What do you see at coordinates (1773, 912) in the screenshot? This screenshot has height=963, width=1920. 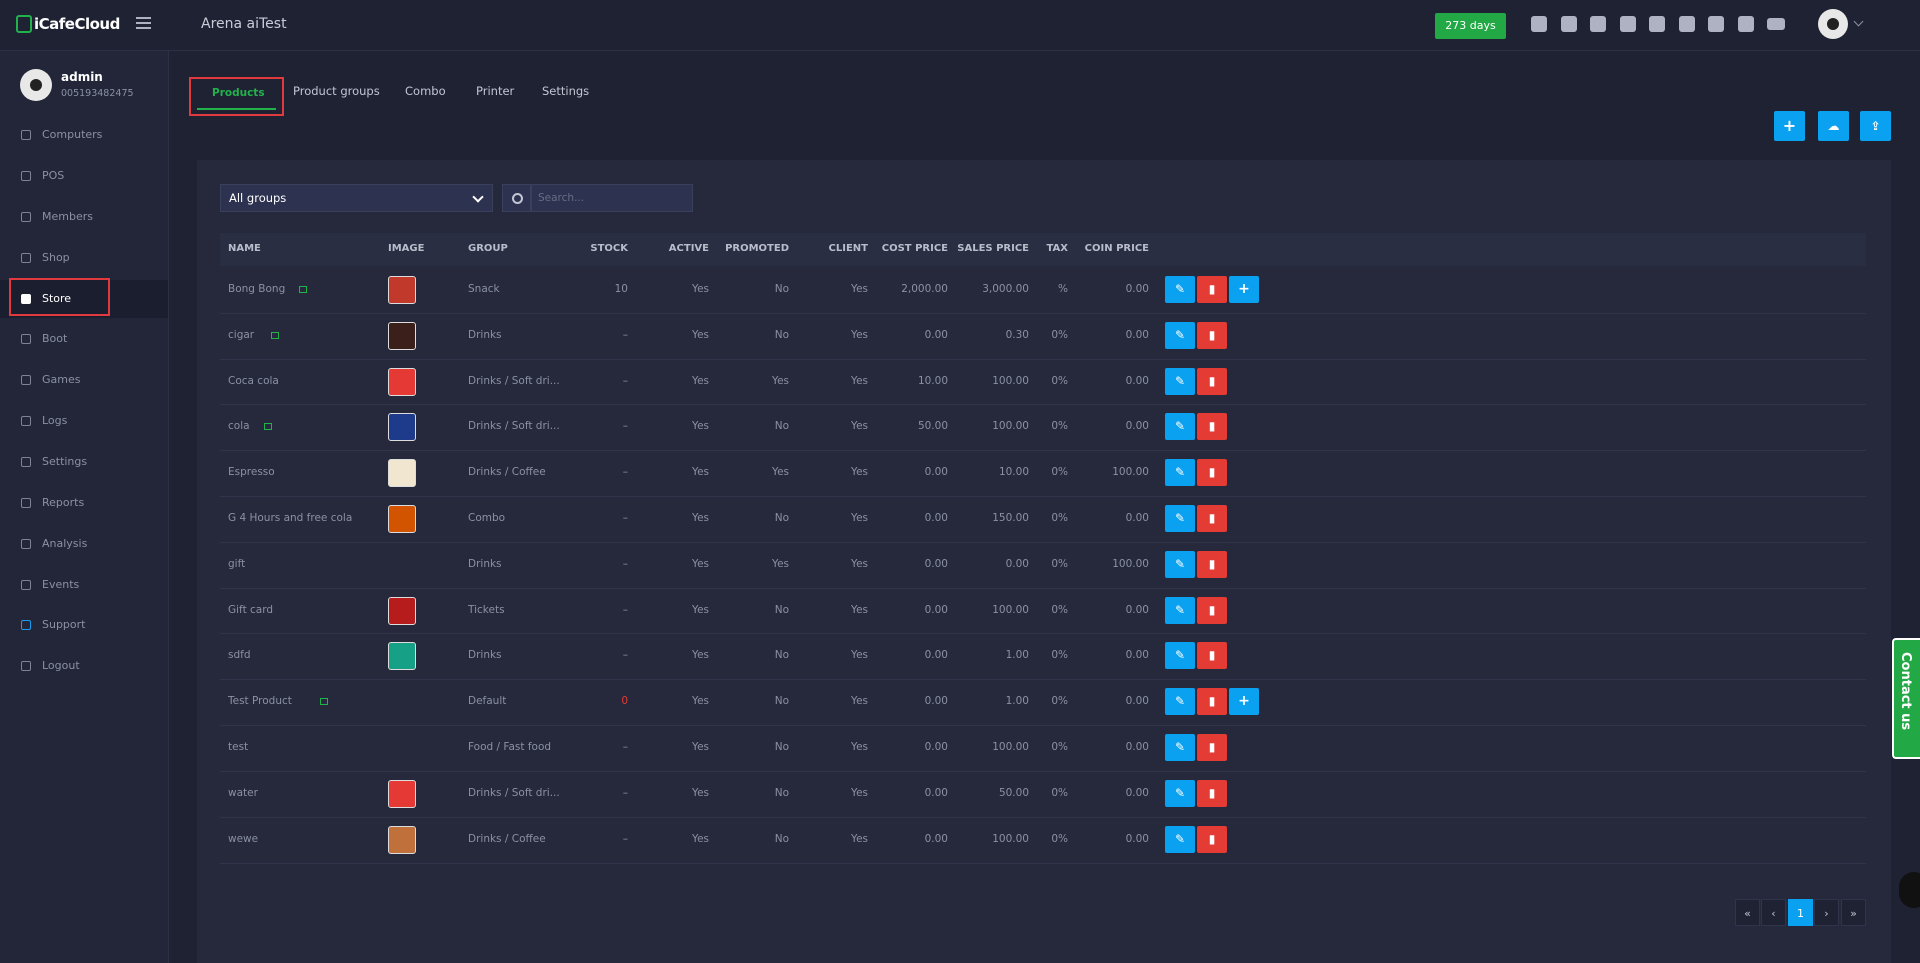 I see `page-button: ‹` at bounding box center [1773, 912].